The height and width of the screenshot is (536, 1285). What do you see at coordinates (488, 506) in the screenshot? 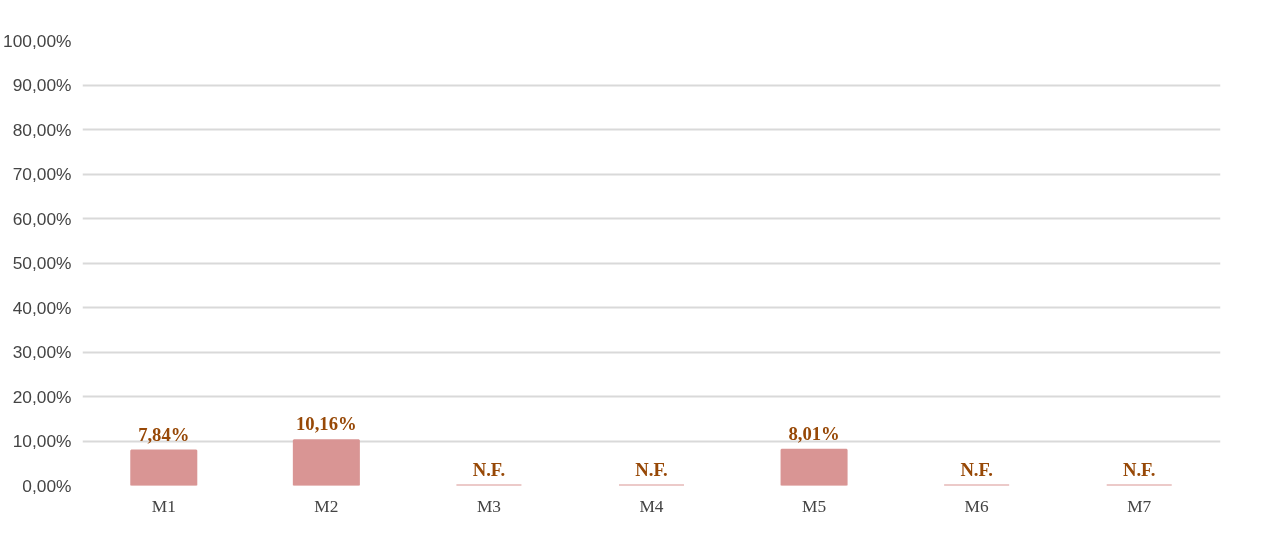
I see `x-tick-label: M3` at bounding box center [488, 506].